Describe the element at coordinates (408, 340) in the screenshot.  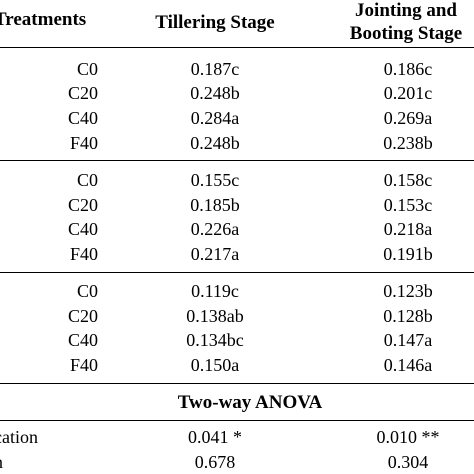
I see `row-jointing: 0.147a` at that location.